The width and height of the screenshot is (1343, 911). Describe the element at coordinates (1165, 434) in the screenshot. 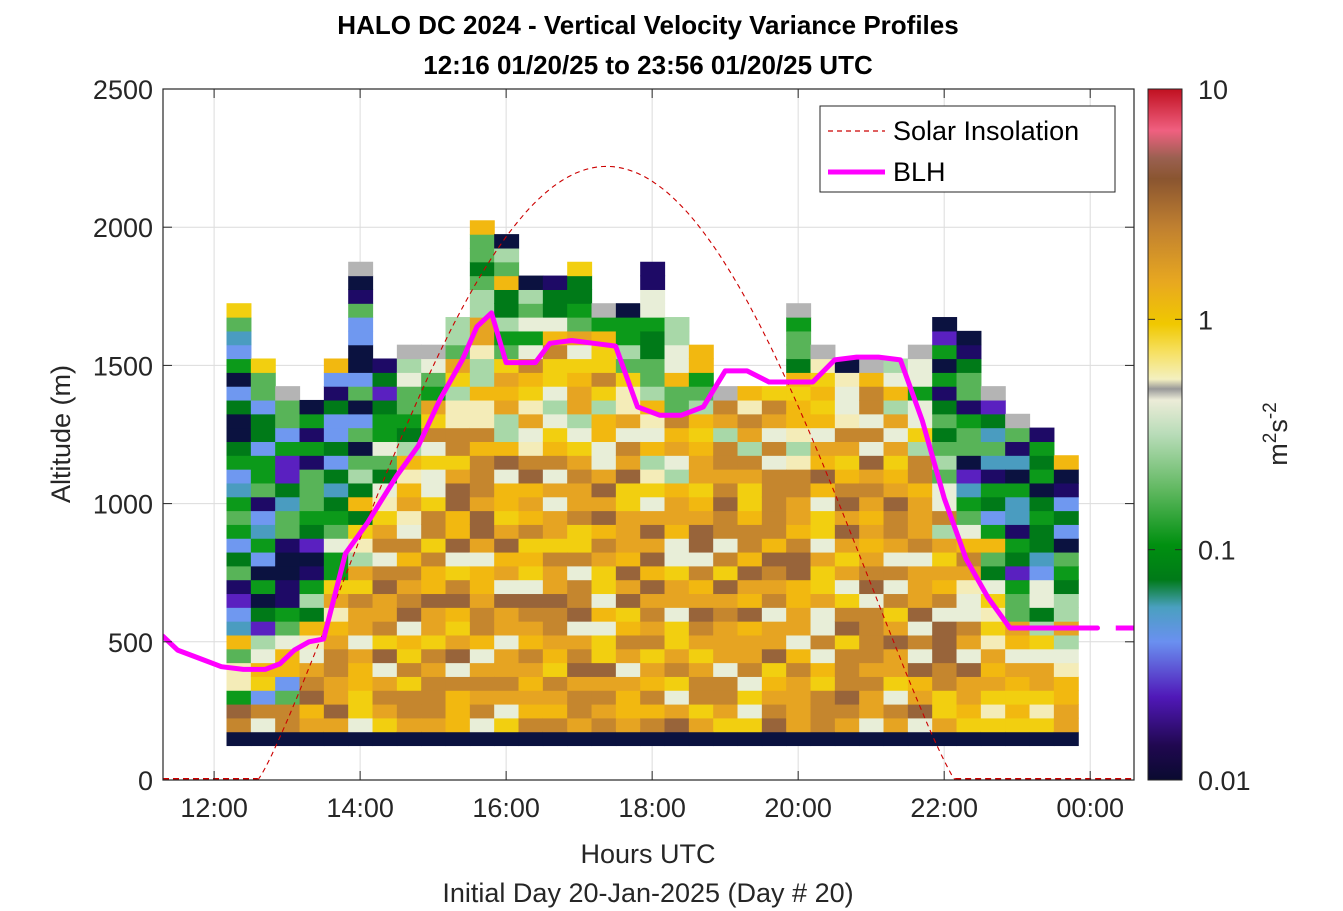

I see `colorbar-gradient` at that location.